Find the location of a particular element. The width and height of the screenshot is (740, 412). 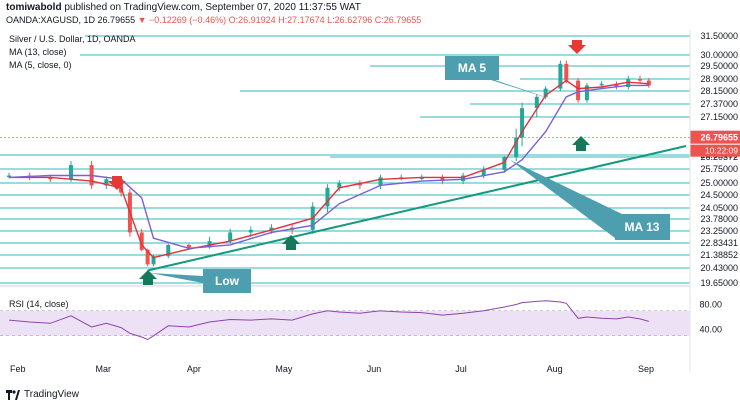

rsi-tick-label: 80.00 is located at coordinates (710, 305).